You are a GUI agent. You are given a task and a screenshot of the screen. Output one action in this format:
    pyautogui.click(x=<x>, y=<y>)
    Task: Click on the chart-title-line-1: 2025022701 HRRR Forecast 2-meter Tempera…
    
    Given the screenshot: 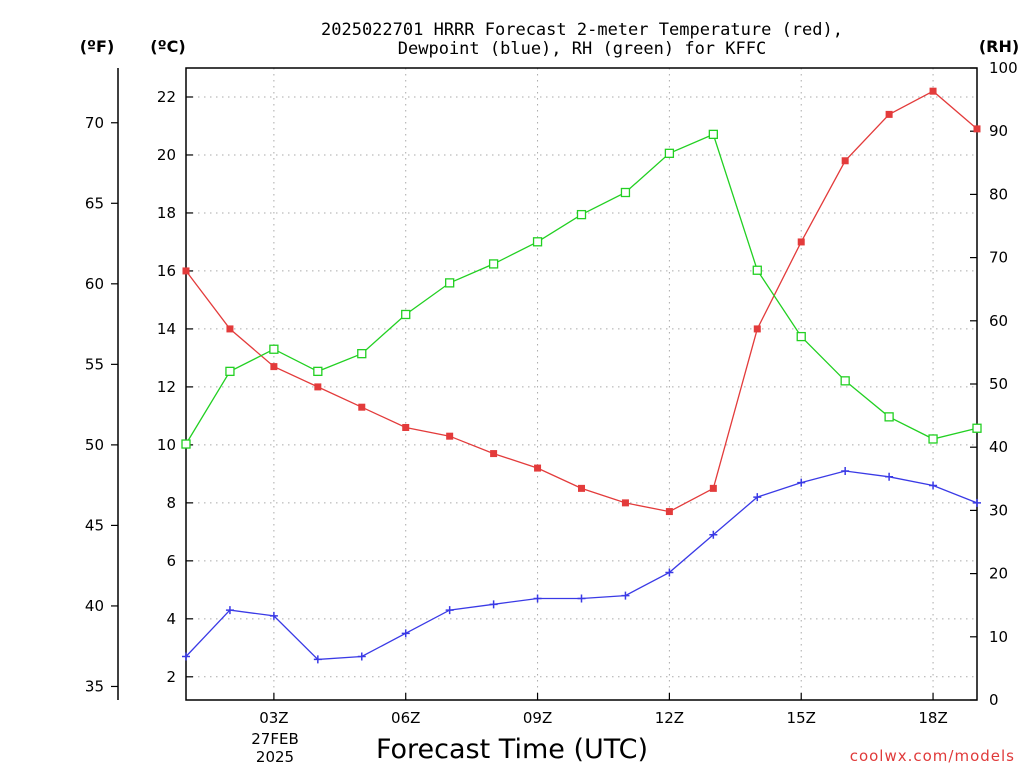 What is the action you would take?
    pyautogui.click(x=582, y=30)
    